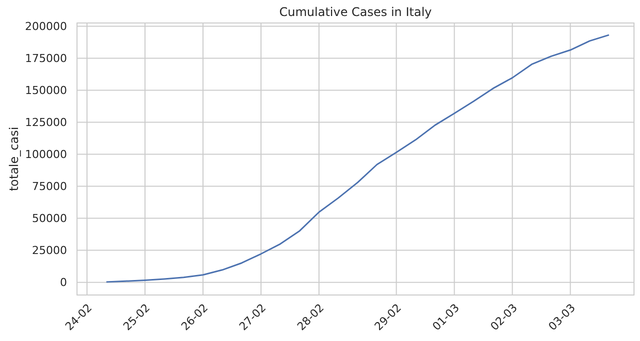  Describe the element at coordinates (14, 159) in the screenshot. I see `y-axis-title: totale_casi` at that location.